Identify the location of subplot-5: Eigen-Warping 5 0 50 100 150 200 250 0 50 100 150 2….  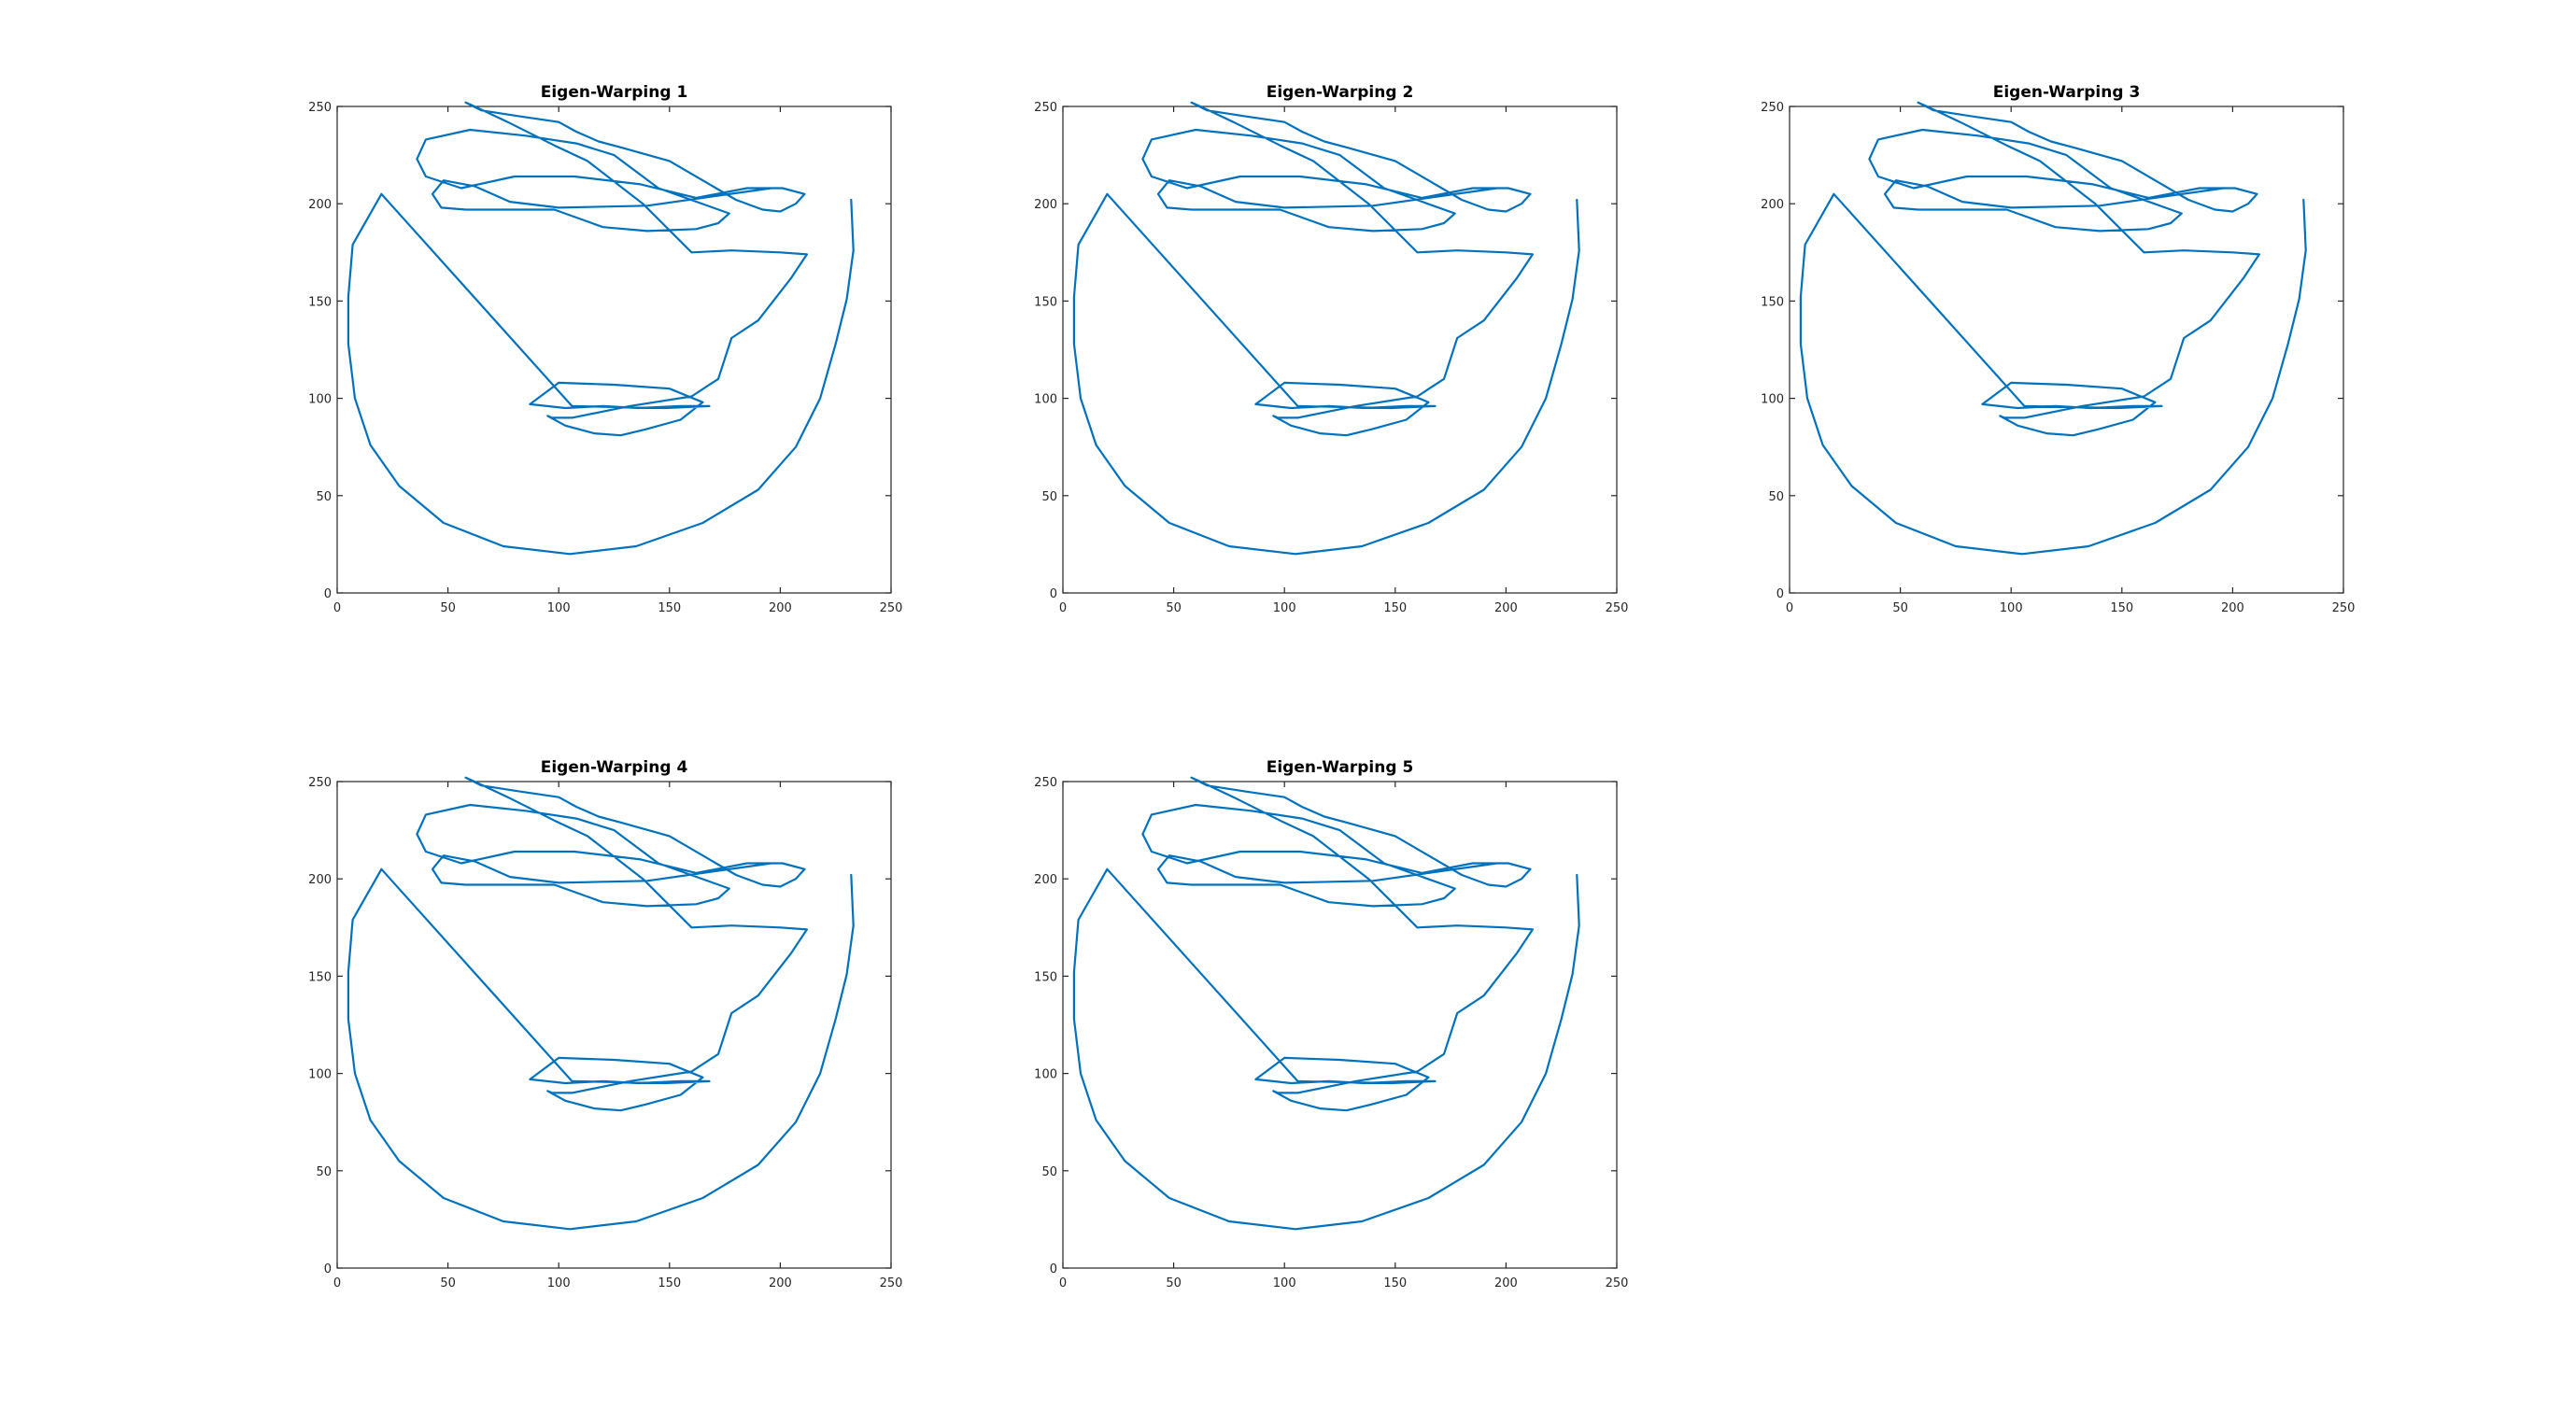
(1331, 1024).